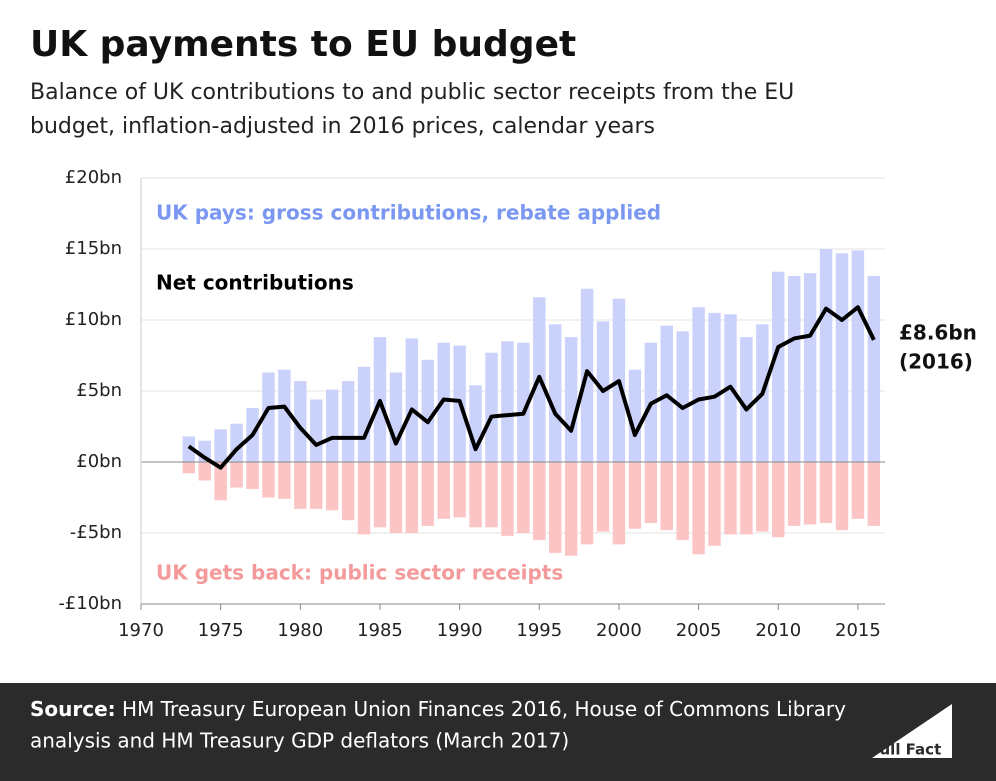 This screenshot has height=781, width=996. What do you see at coordinates (93, 177) in the screenshot?
I see `y-tick-label: £20bn` at bounding box center [93, 177].